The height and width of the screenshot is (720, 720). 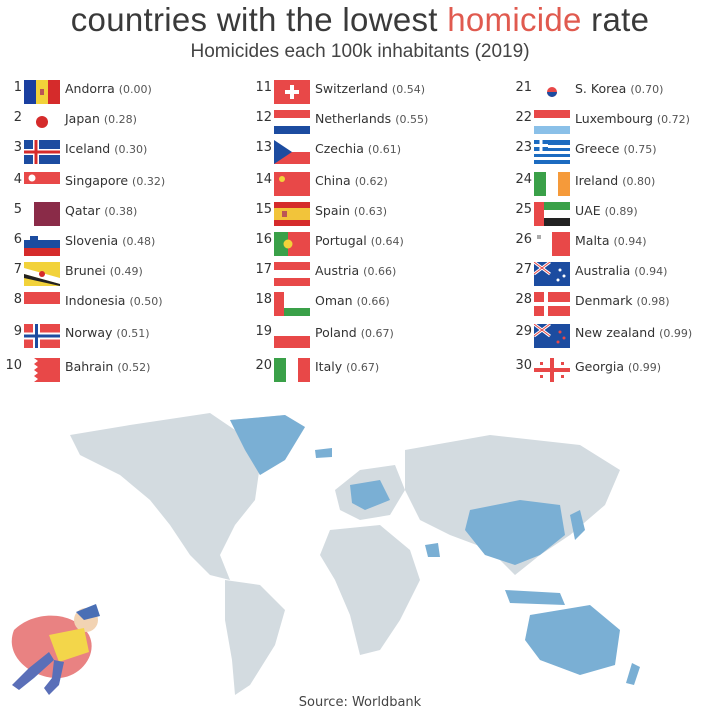 I want to click on ranking-row: 4 Singapore (0.32), so click(x=115, y=183).